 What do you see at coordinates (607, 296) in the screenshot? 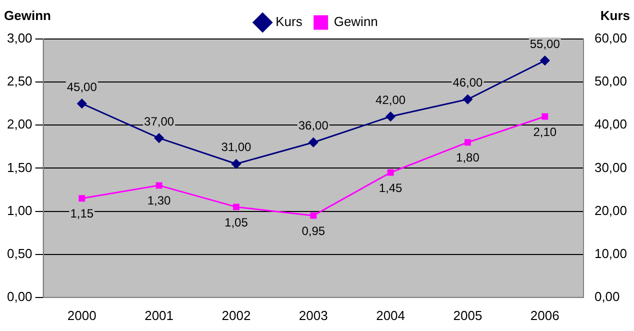
I see `y2-tick-label: 0,00` at bounding box center [607, 296].